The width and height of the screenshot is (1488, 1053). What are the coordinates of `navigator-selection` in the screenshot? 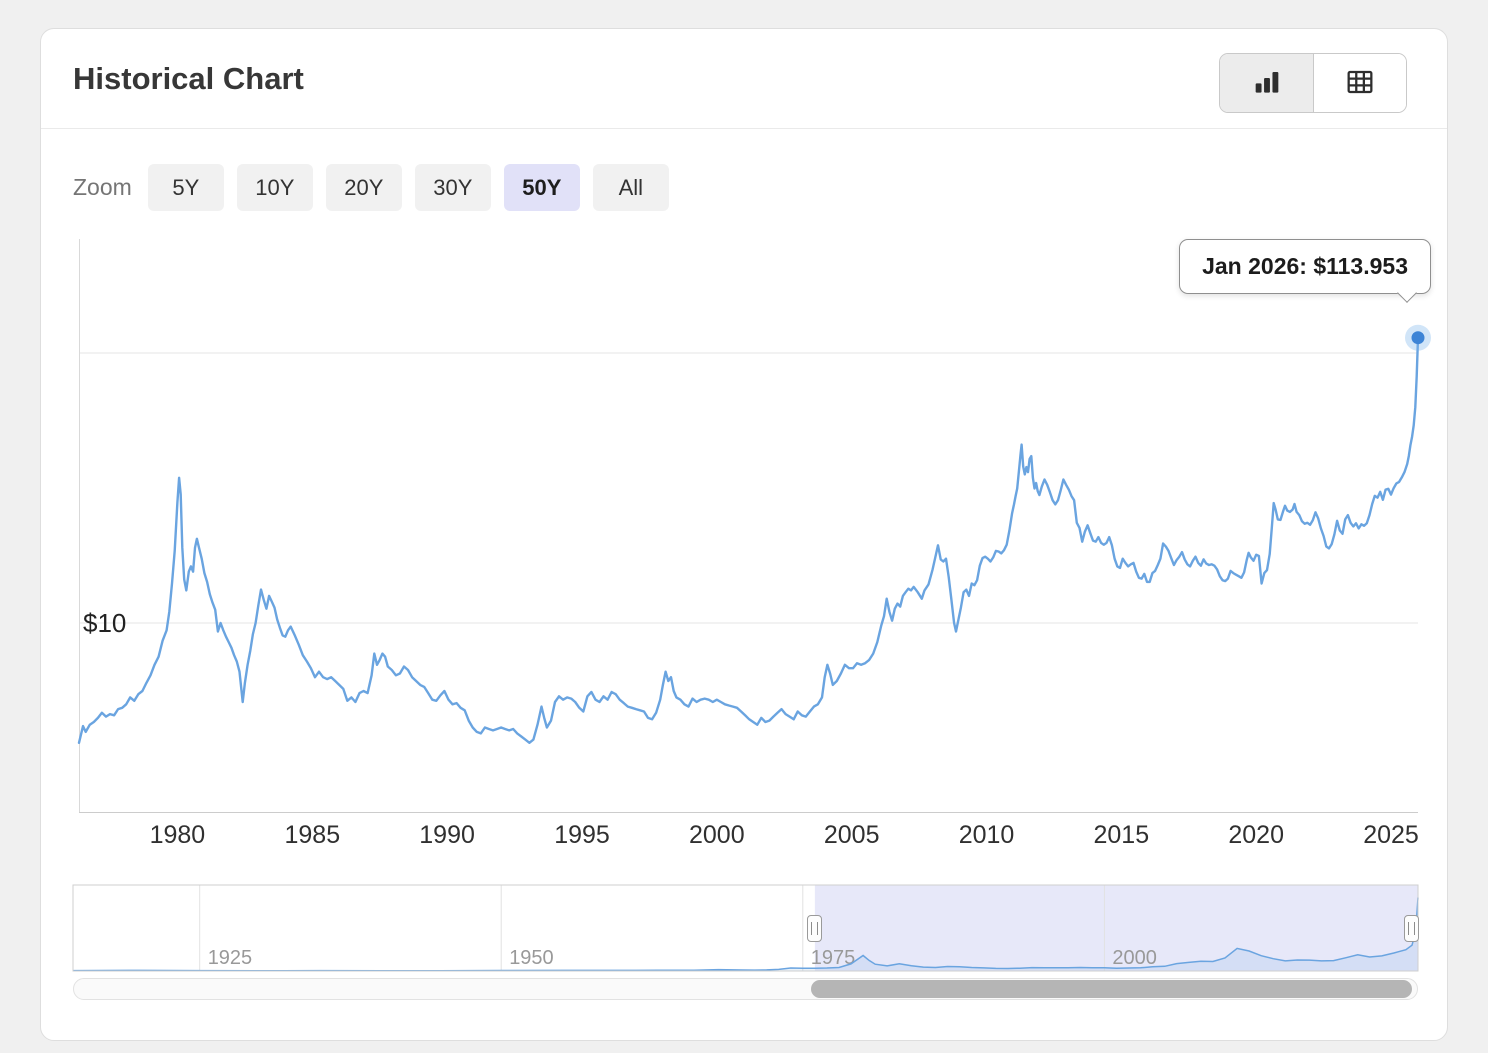 It's located at (1116, 928).